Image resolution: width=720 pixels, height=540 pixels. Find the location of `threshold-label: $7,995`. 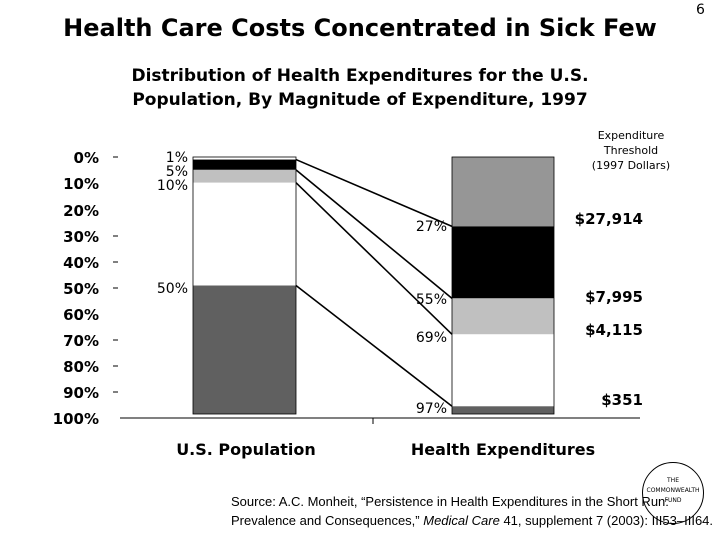

threshold-label: $7,995 is located at coordinates (614, 297).